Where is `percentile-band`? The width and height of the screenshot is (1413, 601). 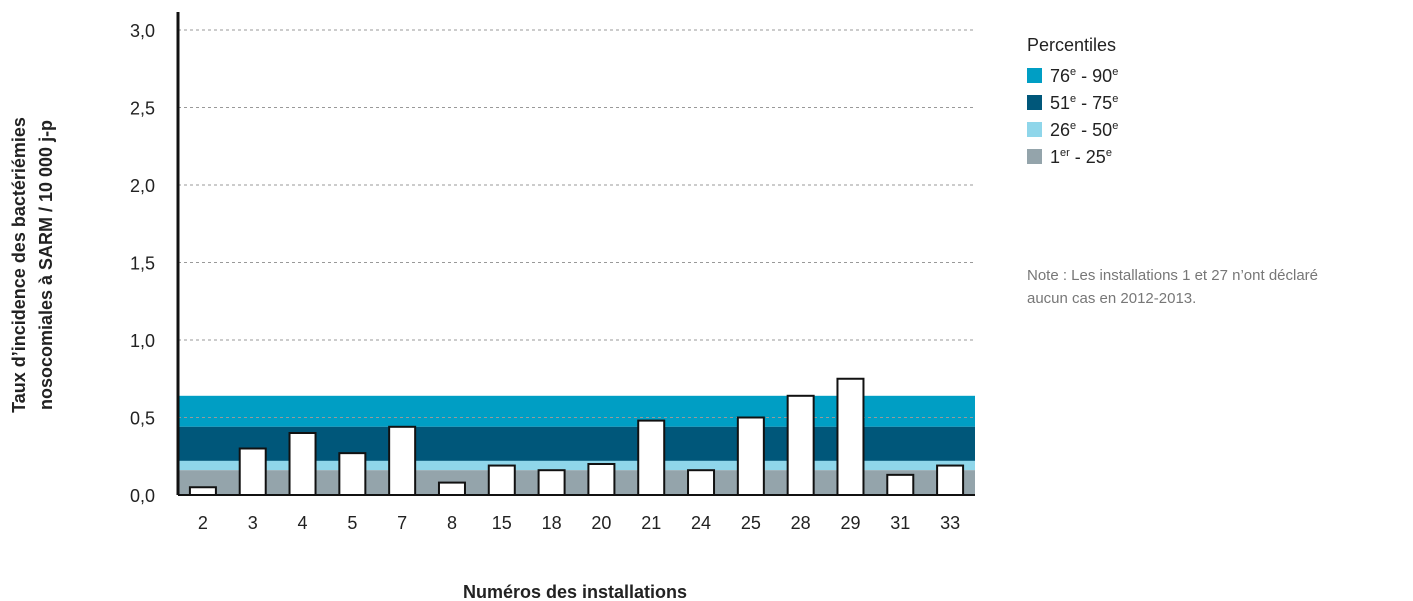 percentile-band is located at coordinates (576, 465).